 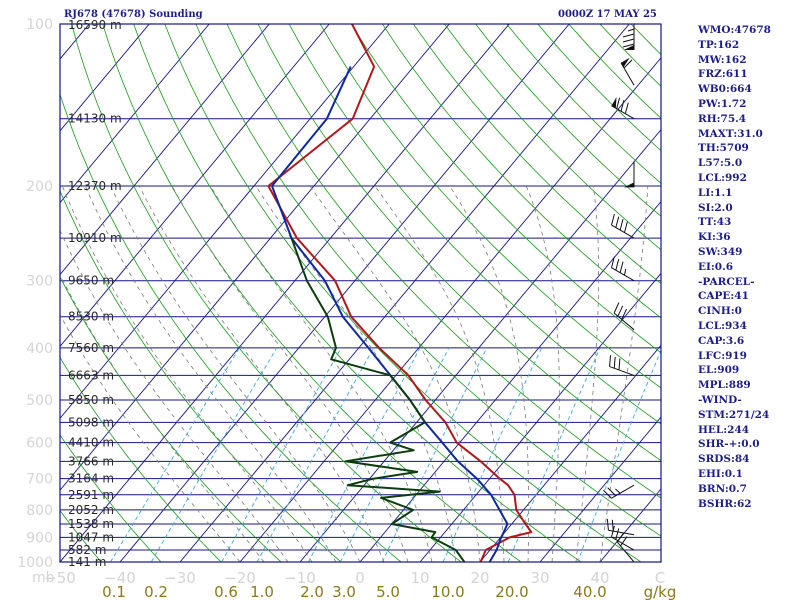 I want to click on index-line: EL:909, so click(x=719, y=370).